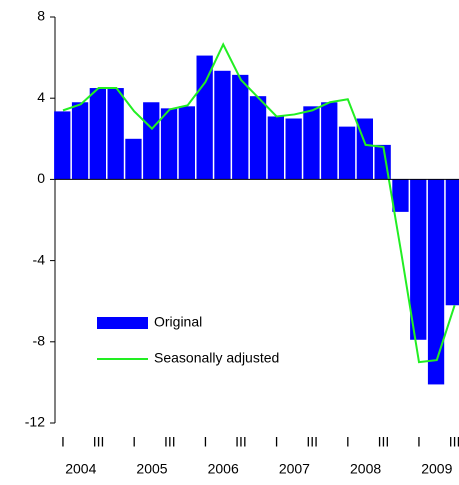  What do you see at coordinates (39, 259) in the screenshot?
I see `y-tick-label: -4` at bounding box center [39, 259].